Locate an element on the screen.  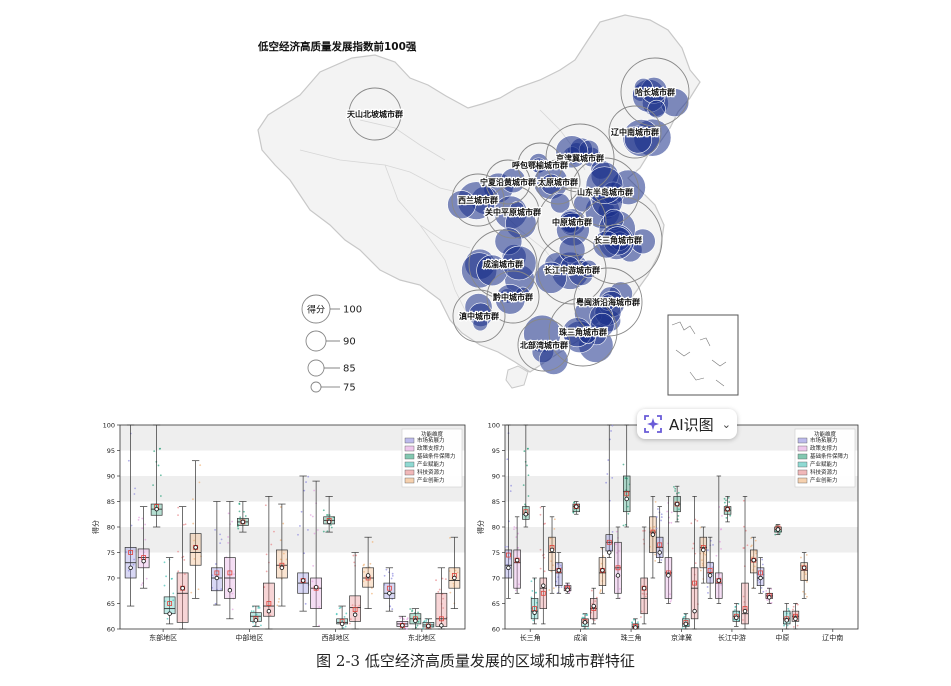
y-tick-label: 90 is located at coordinates (496, 477).